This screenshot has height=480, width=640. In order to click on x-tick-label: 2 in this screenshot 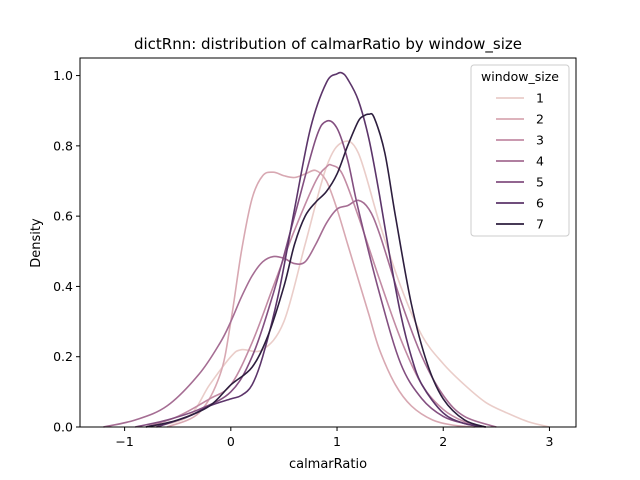, I will do `click(443, 441)`.